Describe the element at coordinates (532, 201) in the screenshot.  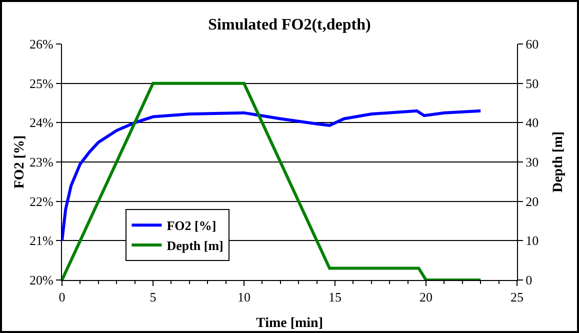
I see `y2-tick-label: 20` at that location.